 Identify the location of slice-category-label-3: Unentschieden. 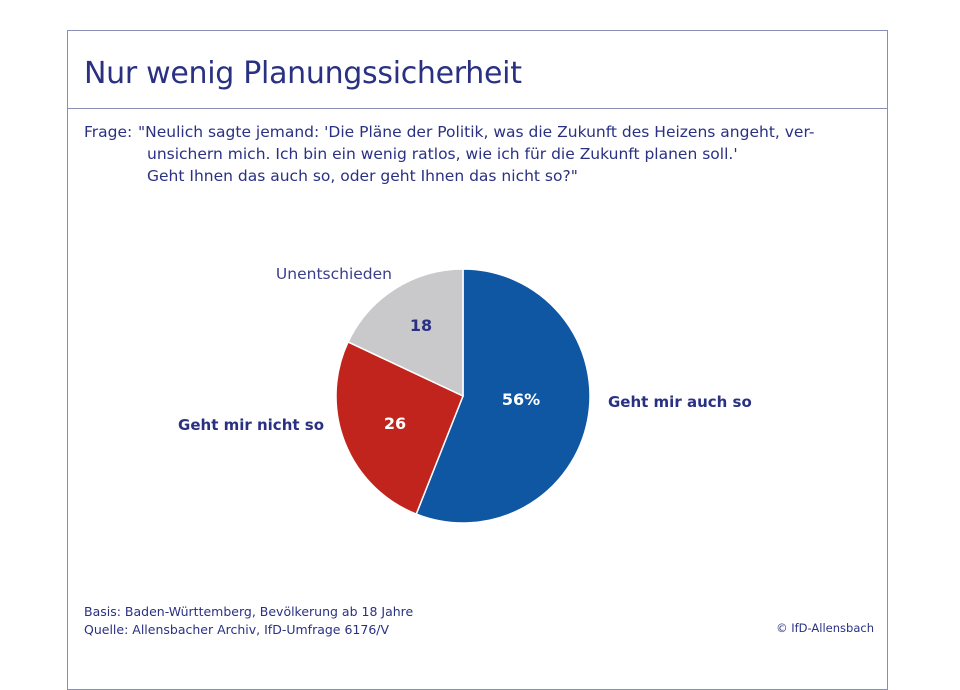
(334, 274).